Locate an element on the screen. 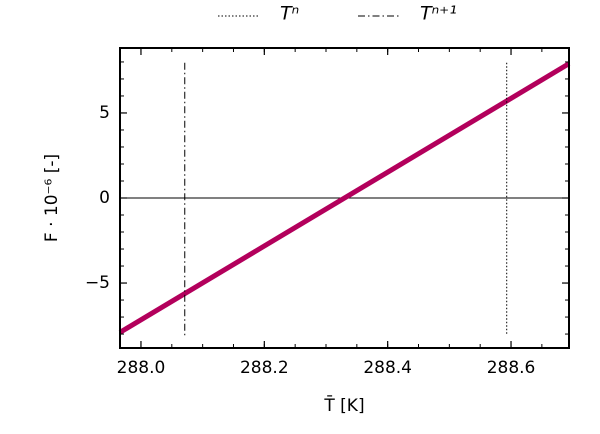 The height and width of the screenshot is (434, 600). legend-label: Tⁿ⁺¹ is located at coordinates (438, 14).